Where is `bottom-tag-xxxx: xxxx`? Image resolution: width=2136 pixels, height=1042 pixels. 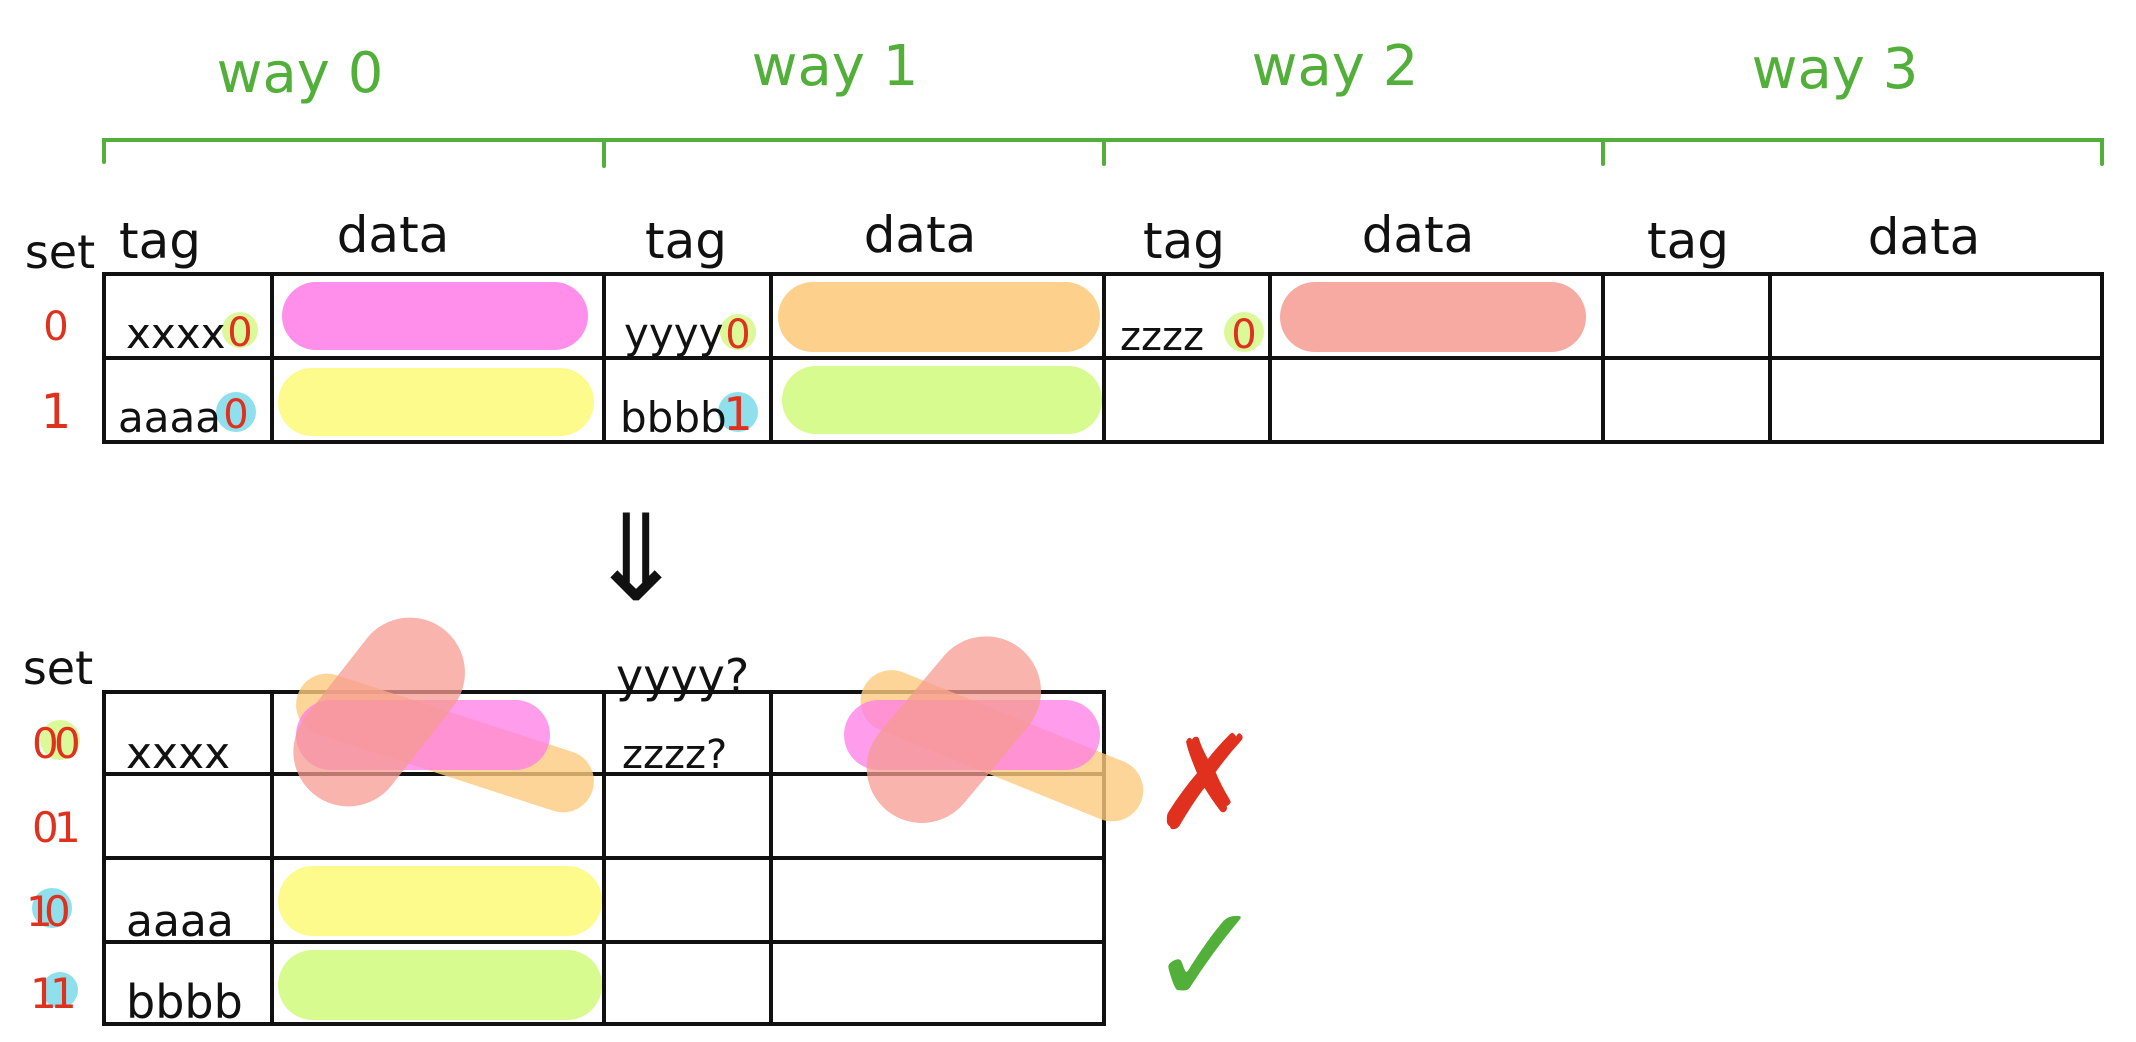
bottom-tag-xxxx: xxxx is located at coordinates (178, 753).